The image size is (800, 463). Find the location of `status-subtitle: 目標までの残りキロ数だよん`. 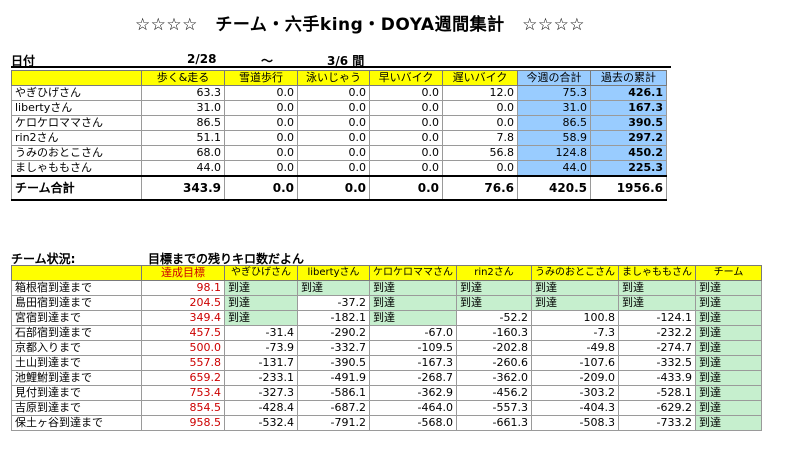

status-subtitle: 目標までの残りキロ数だよん is located at coordinates (226, 259).